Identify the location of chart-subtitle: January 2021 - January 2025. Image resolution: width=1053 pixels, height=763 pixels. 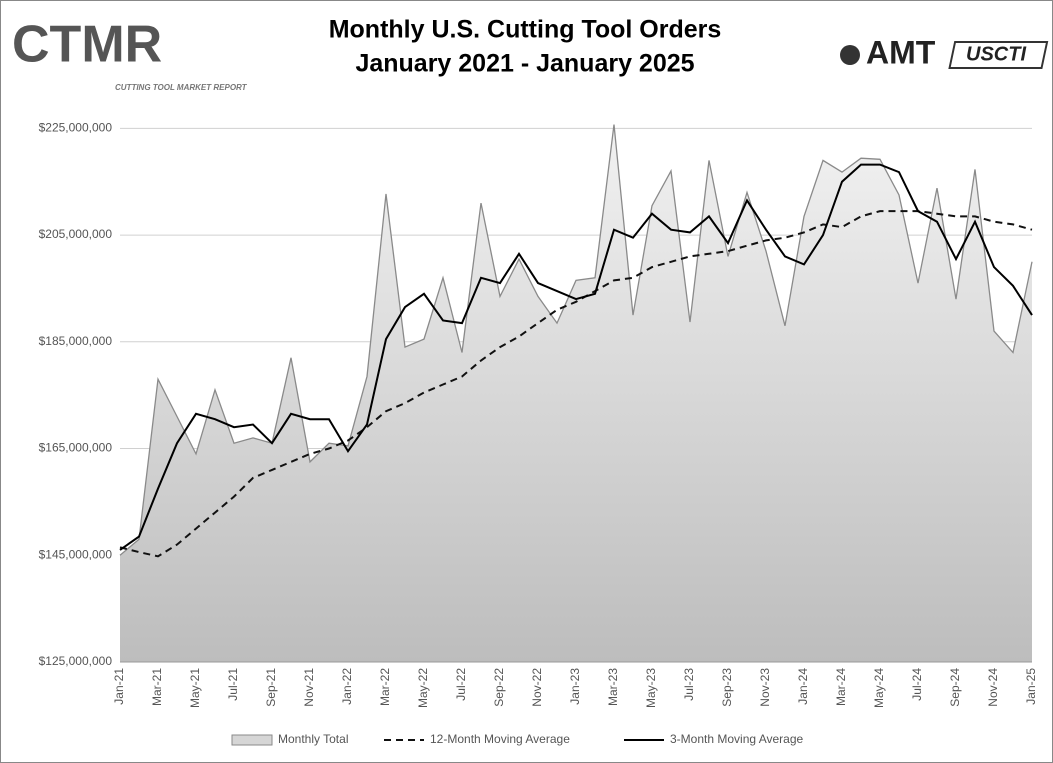
(524, 64).